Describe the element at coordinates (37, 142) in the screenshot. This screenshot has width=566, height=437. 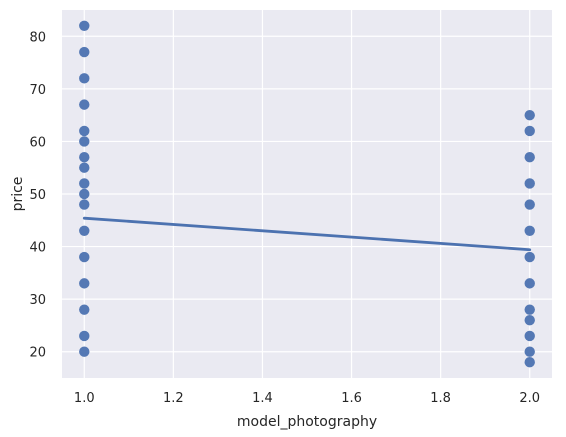
I see `y-tick-label: 60` at that location.